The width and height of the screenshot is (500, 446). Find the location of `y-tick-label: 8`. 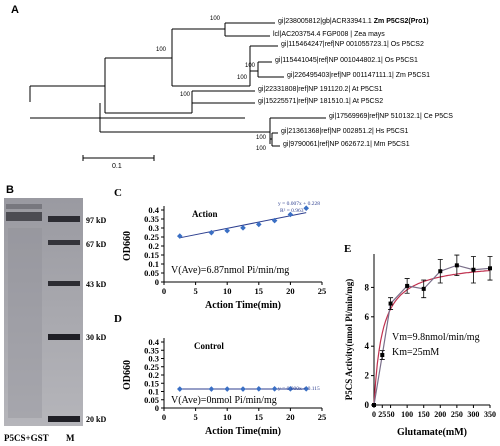

y-tick-label: 8 is located at coordinates (367, 287).